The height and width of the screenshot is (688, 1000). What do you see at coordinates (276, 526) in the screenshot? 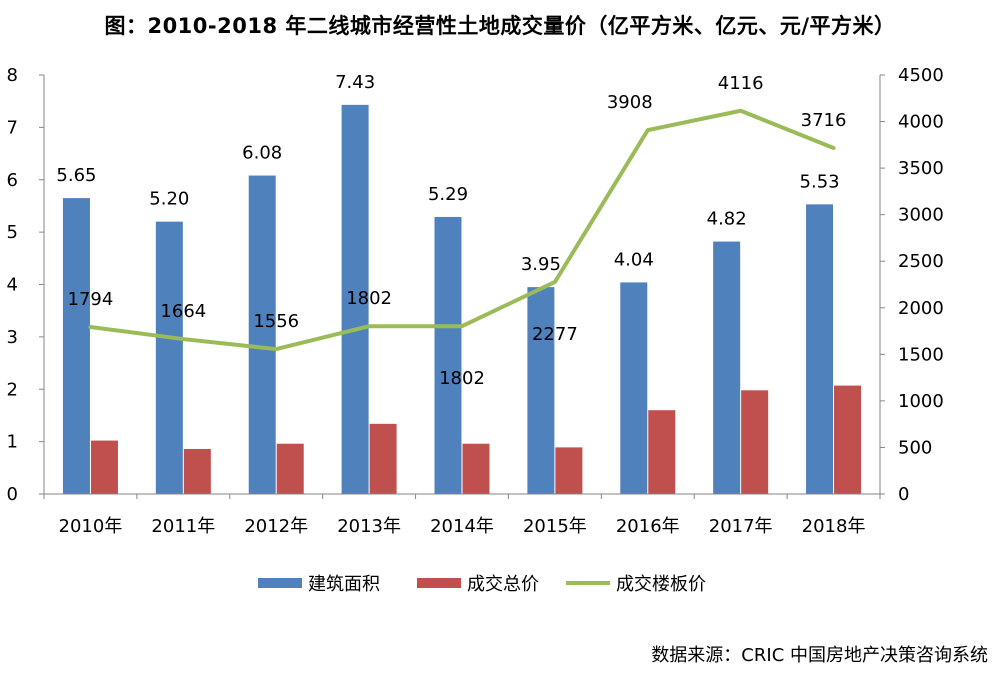
I see `x-category-label: 2012年` at bounding box center [276, 526].